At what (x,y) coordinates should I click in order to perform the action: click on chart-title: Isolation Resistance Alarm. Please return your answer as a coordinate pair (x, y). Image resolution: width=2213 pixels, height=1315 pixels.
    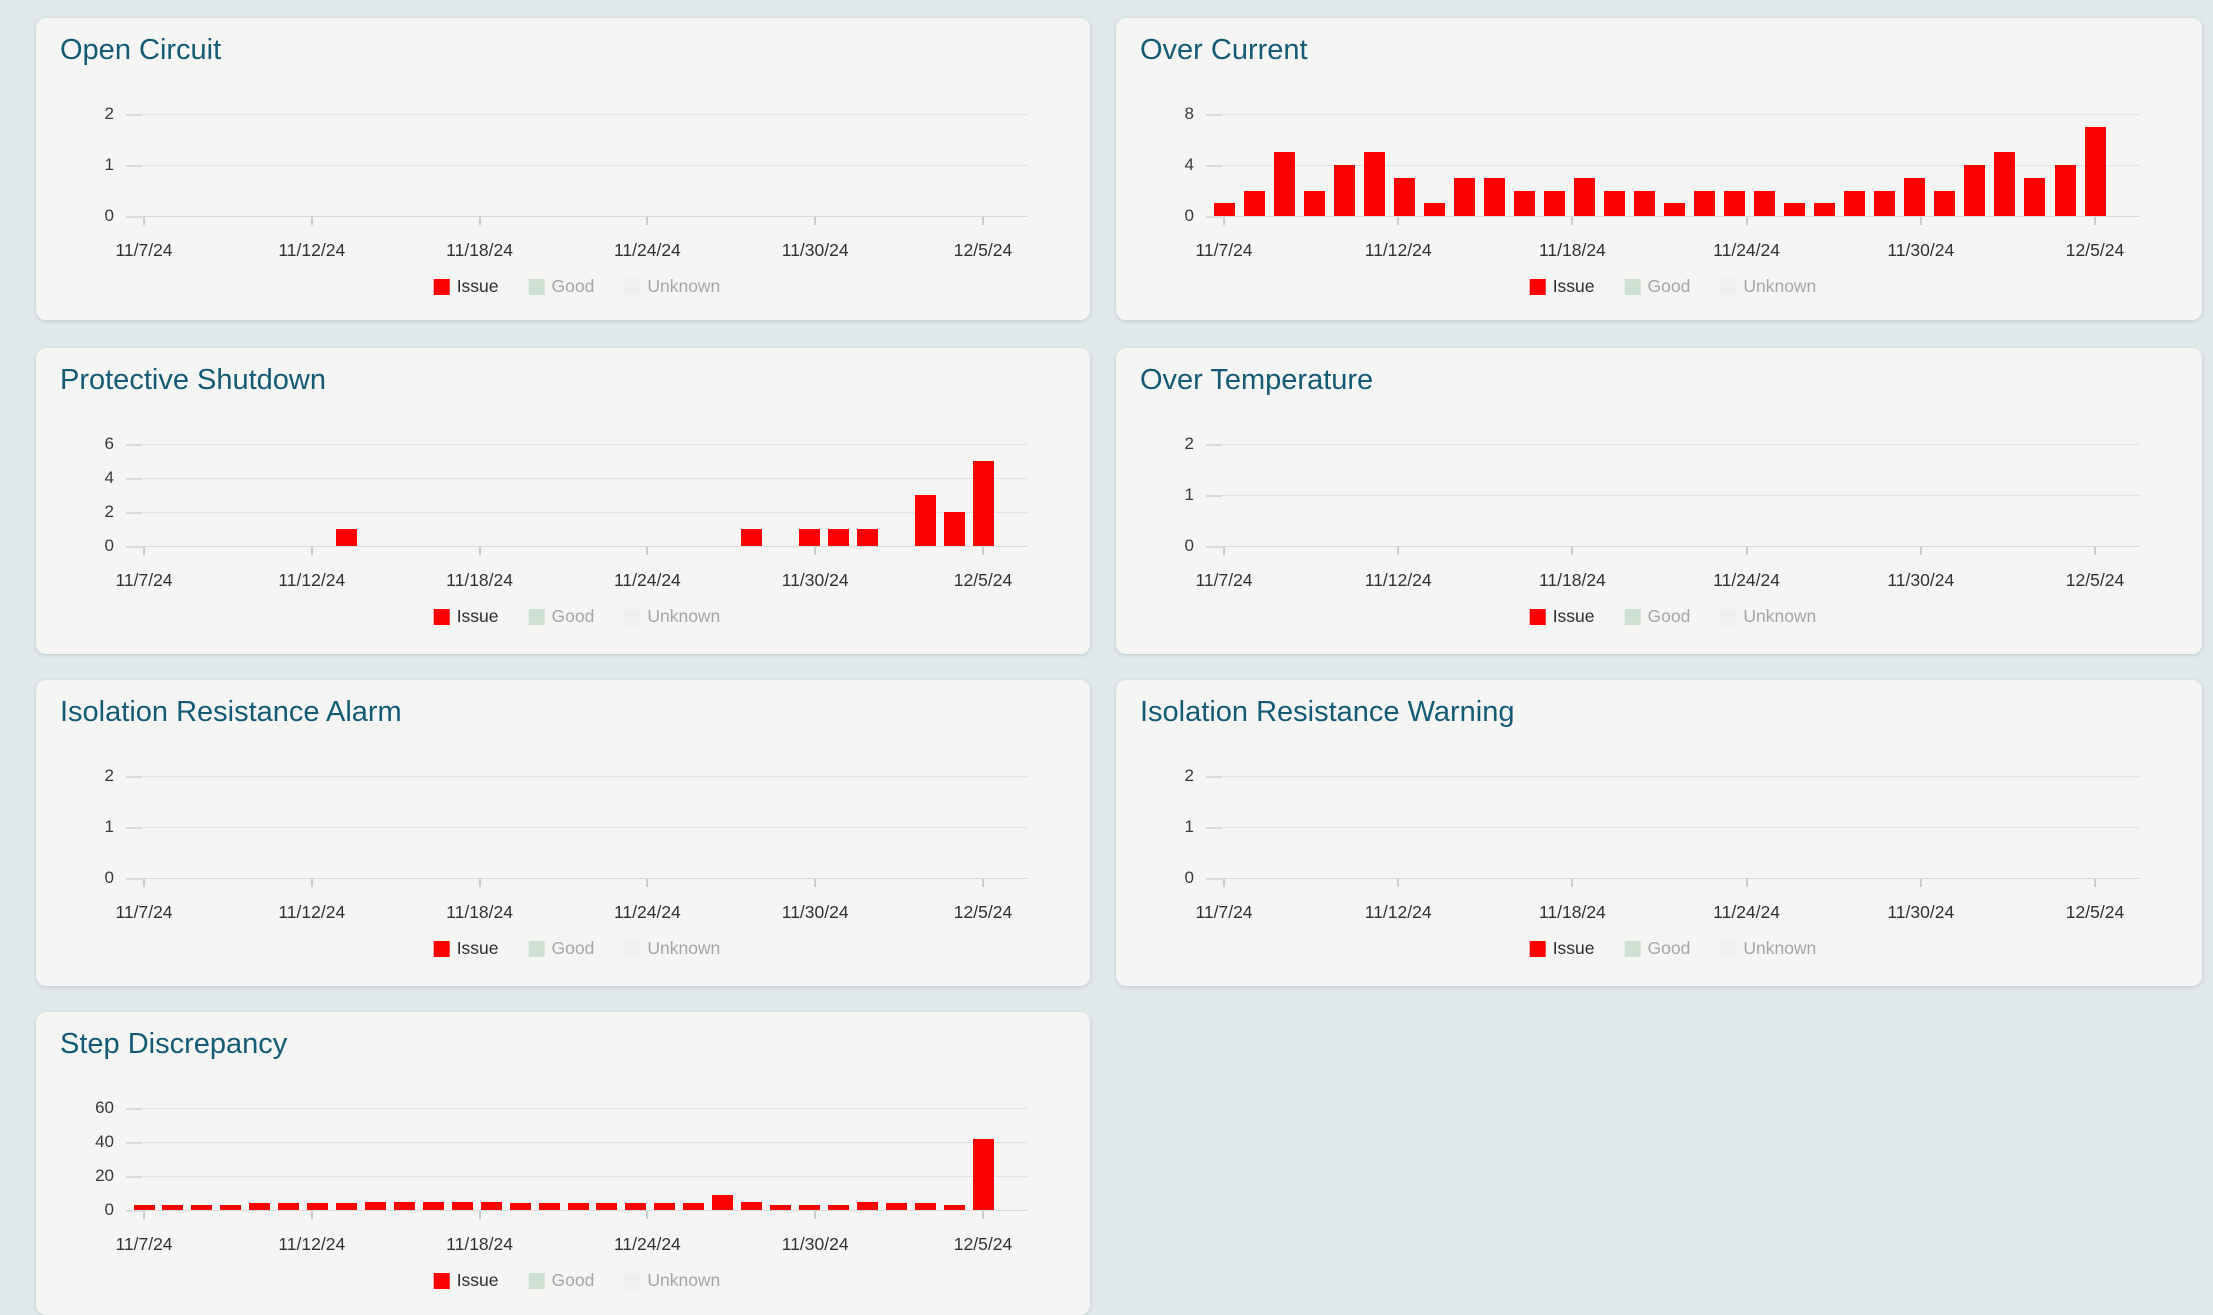
    Looking at the image, I should click on (231, 712).